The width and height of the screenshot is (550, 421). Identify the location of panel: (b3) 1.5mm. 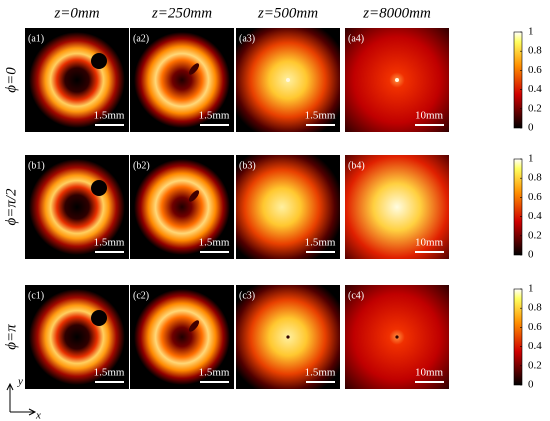
(288, 207).